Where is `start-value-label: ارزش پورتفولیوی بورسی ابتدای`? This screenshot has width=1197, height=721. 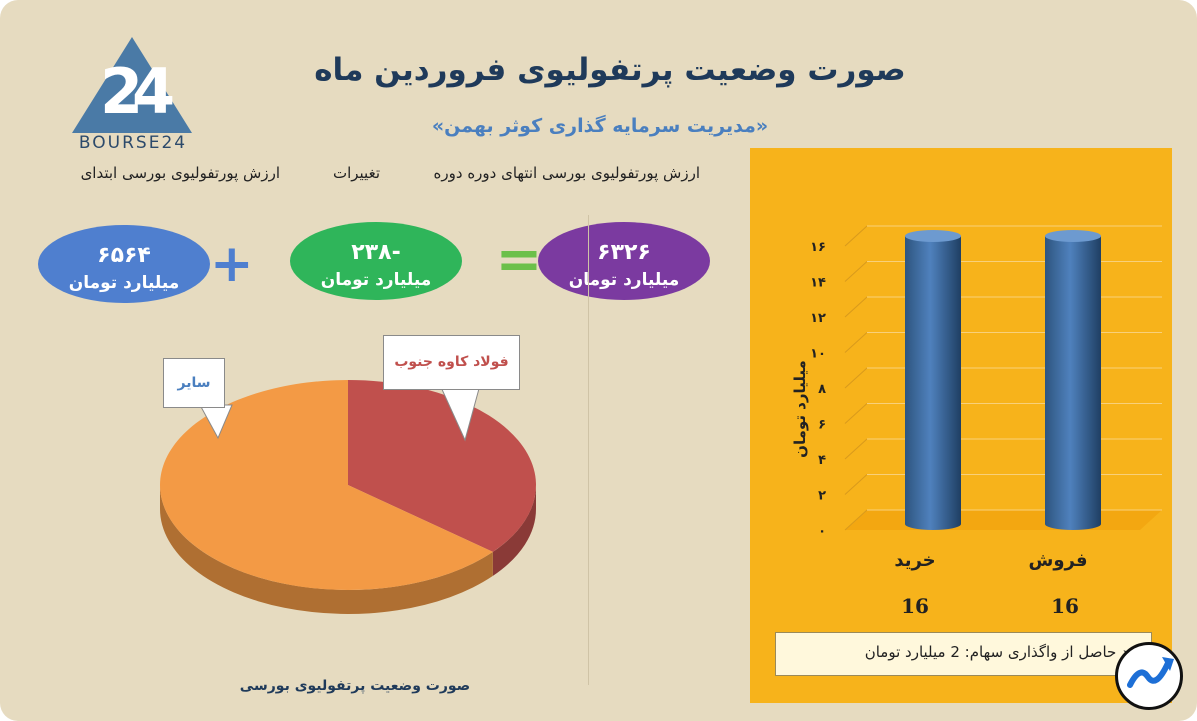 start-value-label: ارزش پورتفولیوی بورسی ابتدای is located at coordinates (180, 173).